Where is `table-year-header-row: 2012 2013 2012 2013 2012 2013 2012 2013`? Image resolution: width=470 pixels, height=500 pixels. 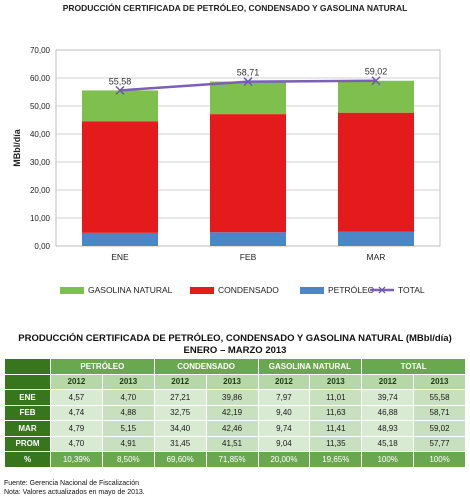 table-year-header-row: 2012 2013 2012 2013 2012 2013 2012 2013 is located at coordinates (235, 381).